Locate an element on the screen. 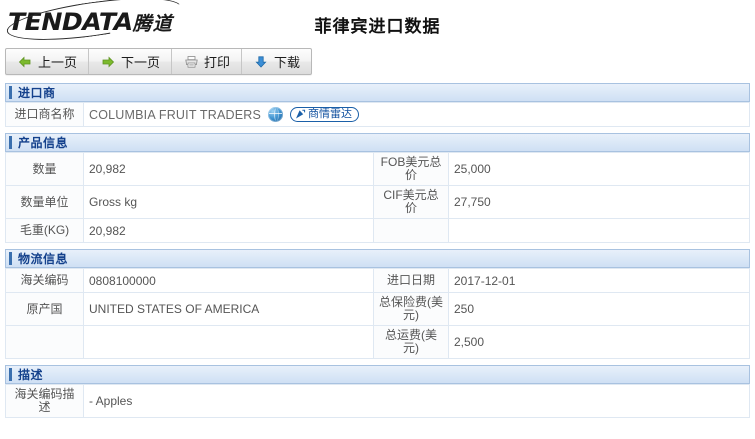  arrow-right-green-icon is located at coordinates (108, 62).